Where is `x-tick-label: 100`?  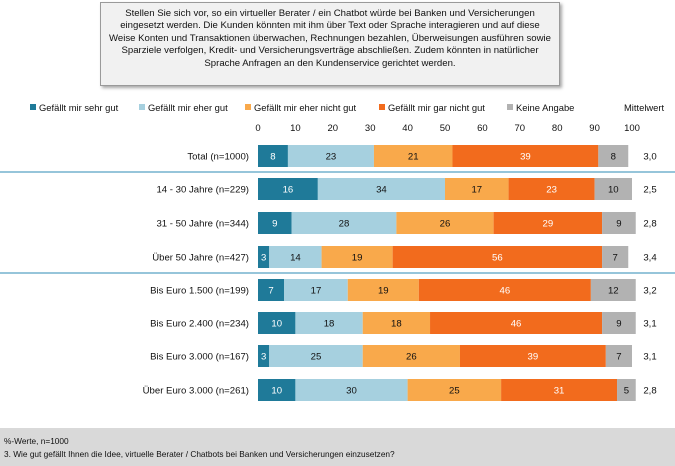
x-tick-label: 100 is located at coordinates (632, 128).